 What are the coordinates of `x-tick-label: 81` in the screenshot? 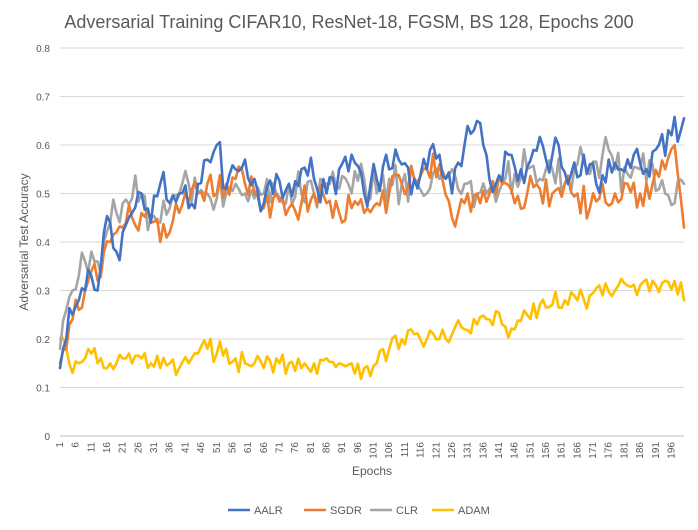 It's located at (311, 448).